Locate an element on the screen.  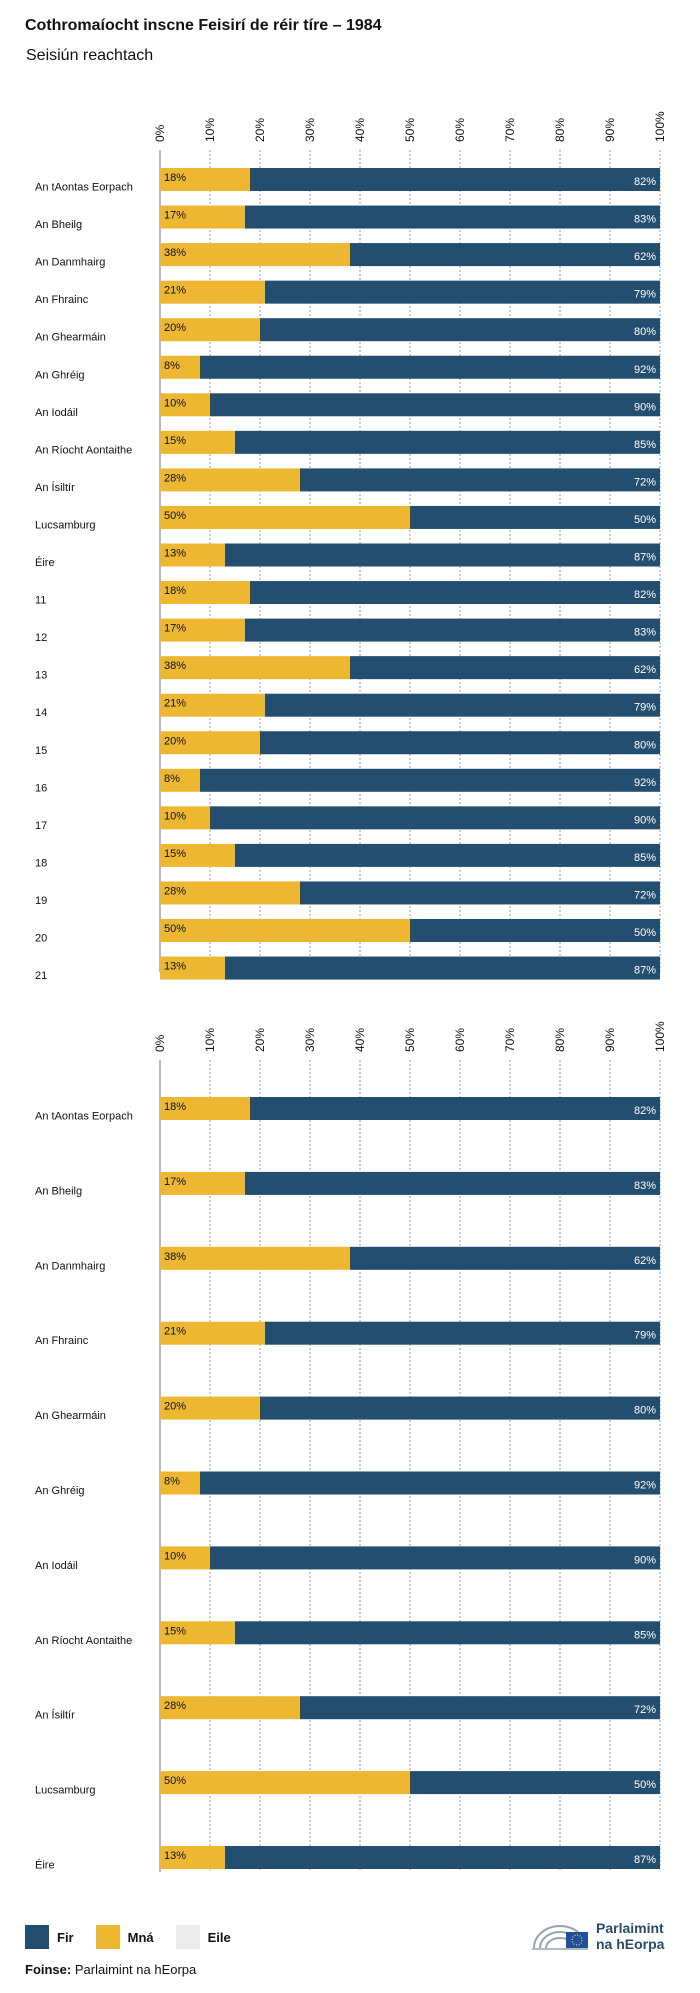
category-label: 13 is located at coordinates (41, 676).